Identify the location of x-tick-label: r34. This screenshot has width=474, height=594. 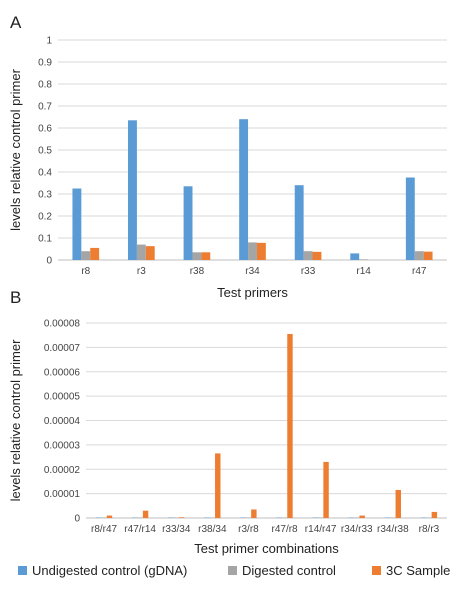
(252, 271).